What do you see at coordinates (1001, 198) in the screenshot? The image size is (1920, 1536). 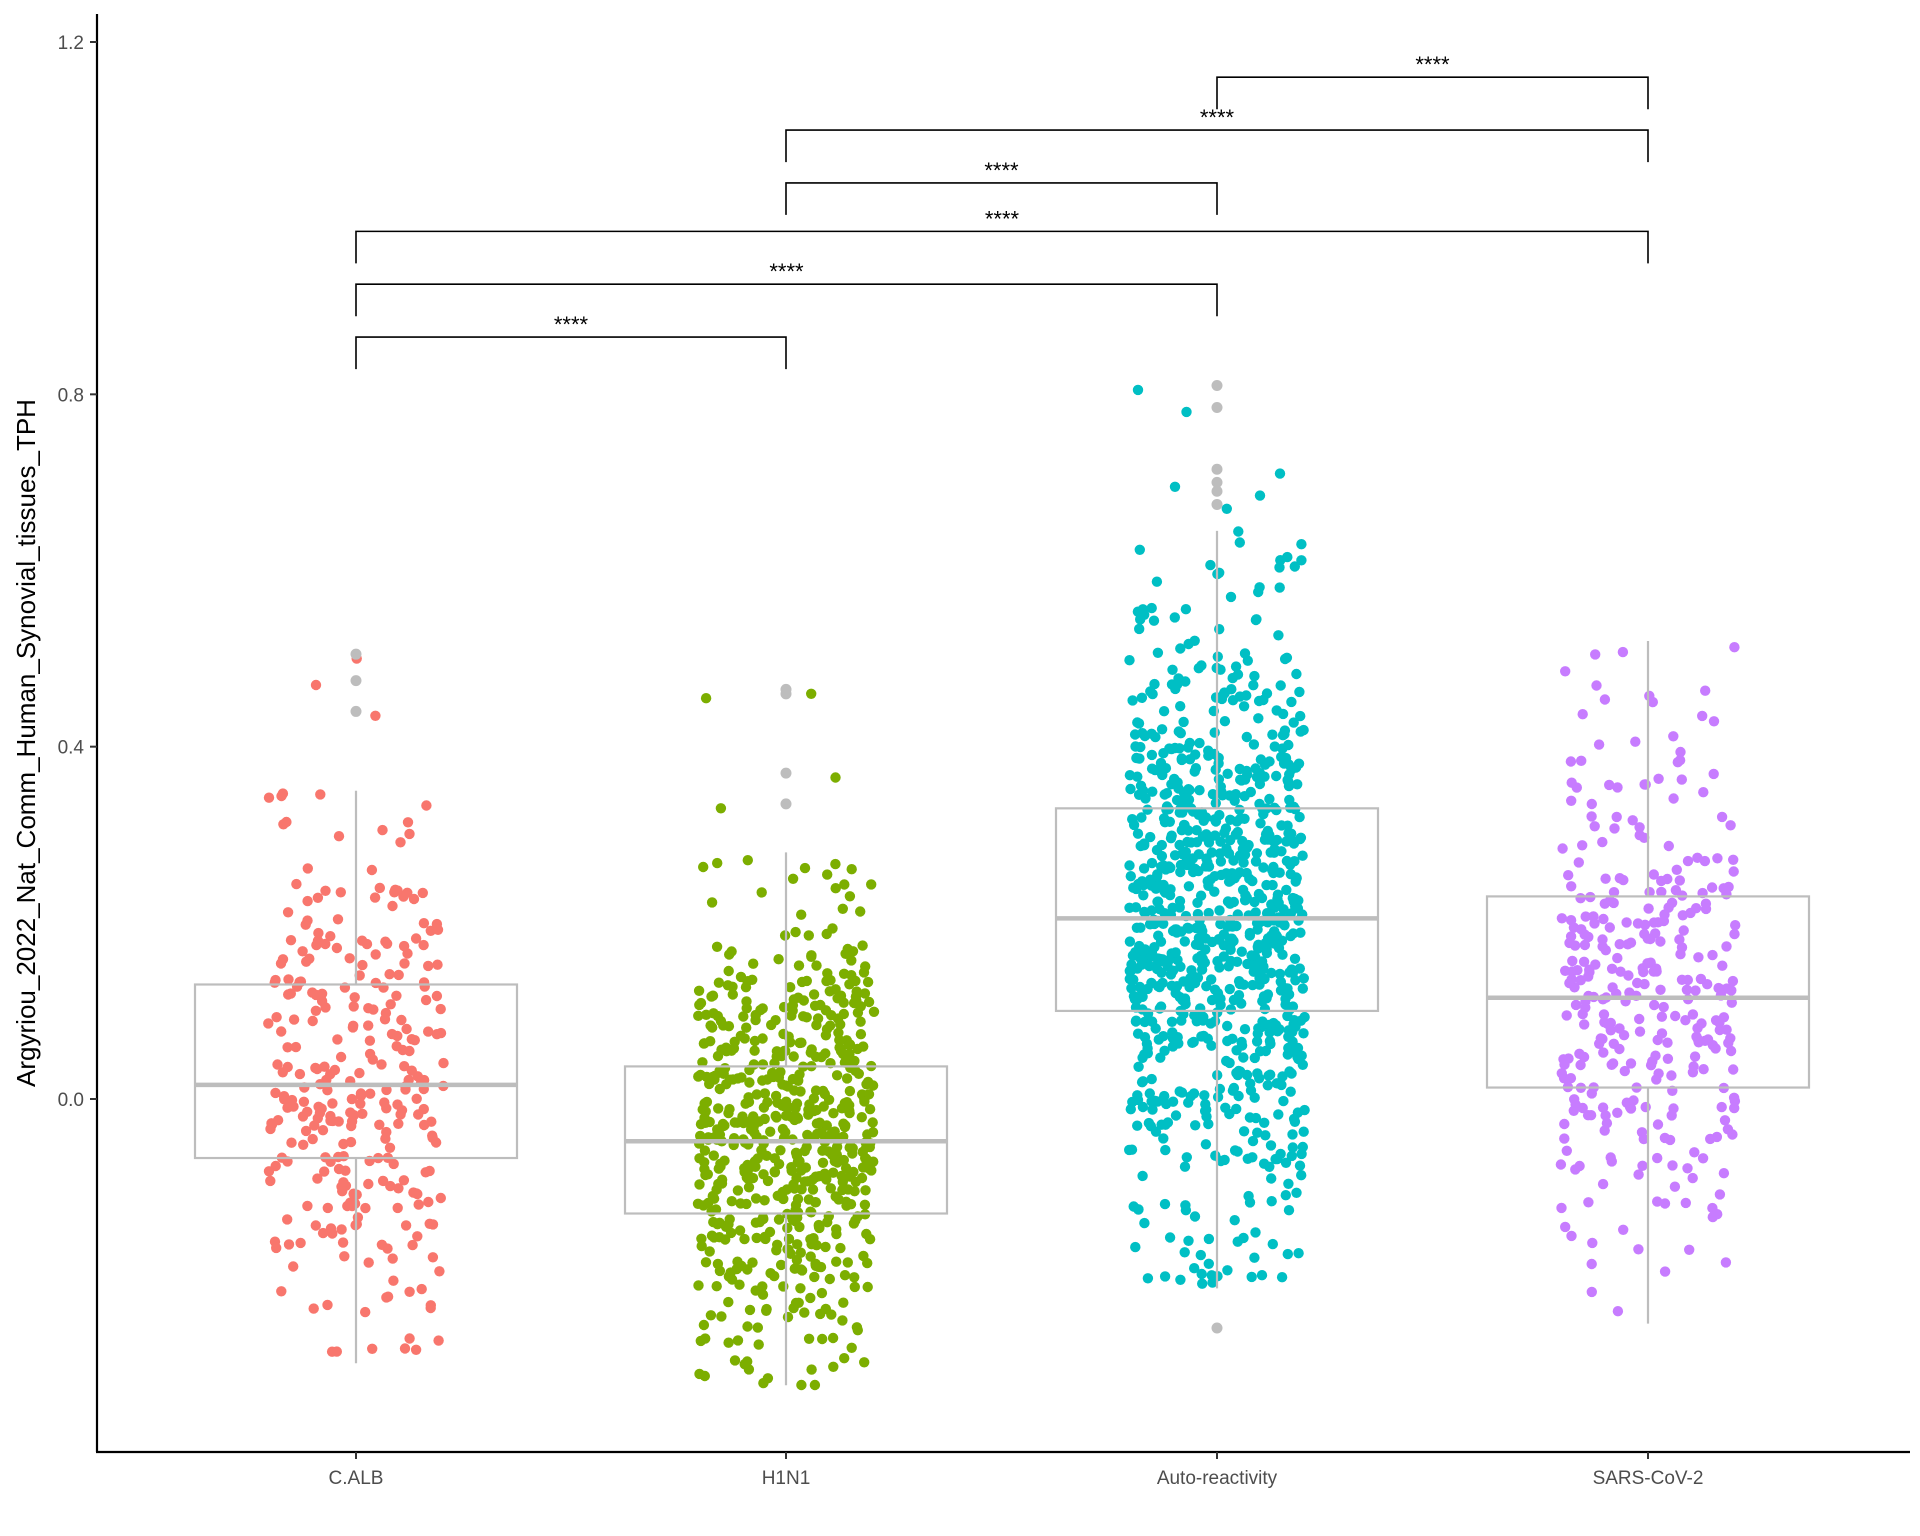 I see `bracket-line` at bounding box center [1001, 198].